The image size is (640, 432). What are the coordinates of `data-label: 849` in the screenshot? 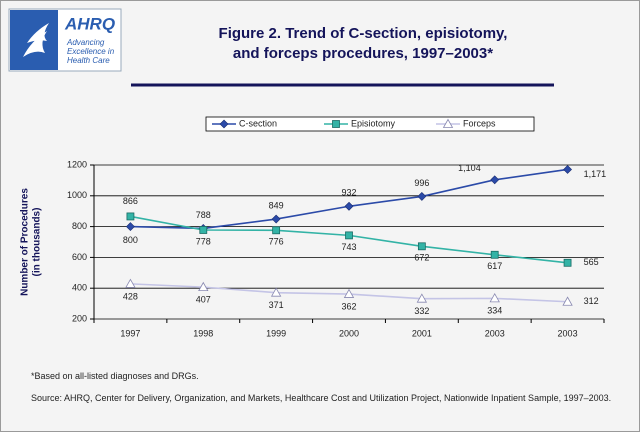 It's located at (276, 205).